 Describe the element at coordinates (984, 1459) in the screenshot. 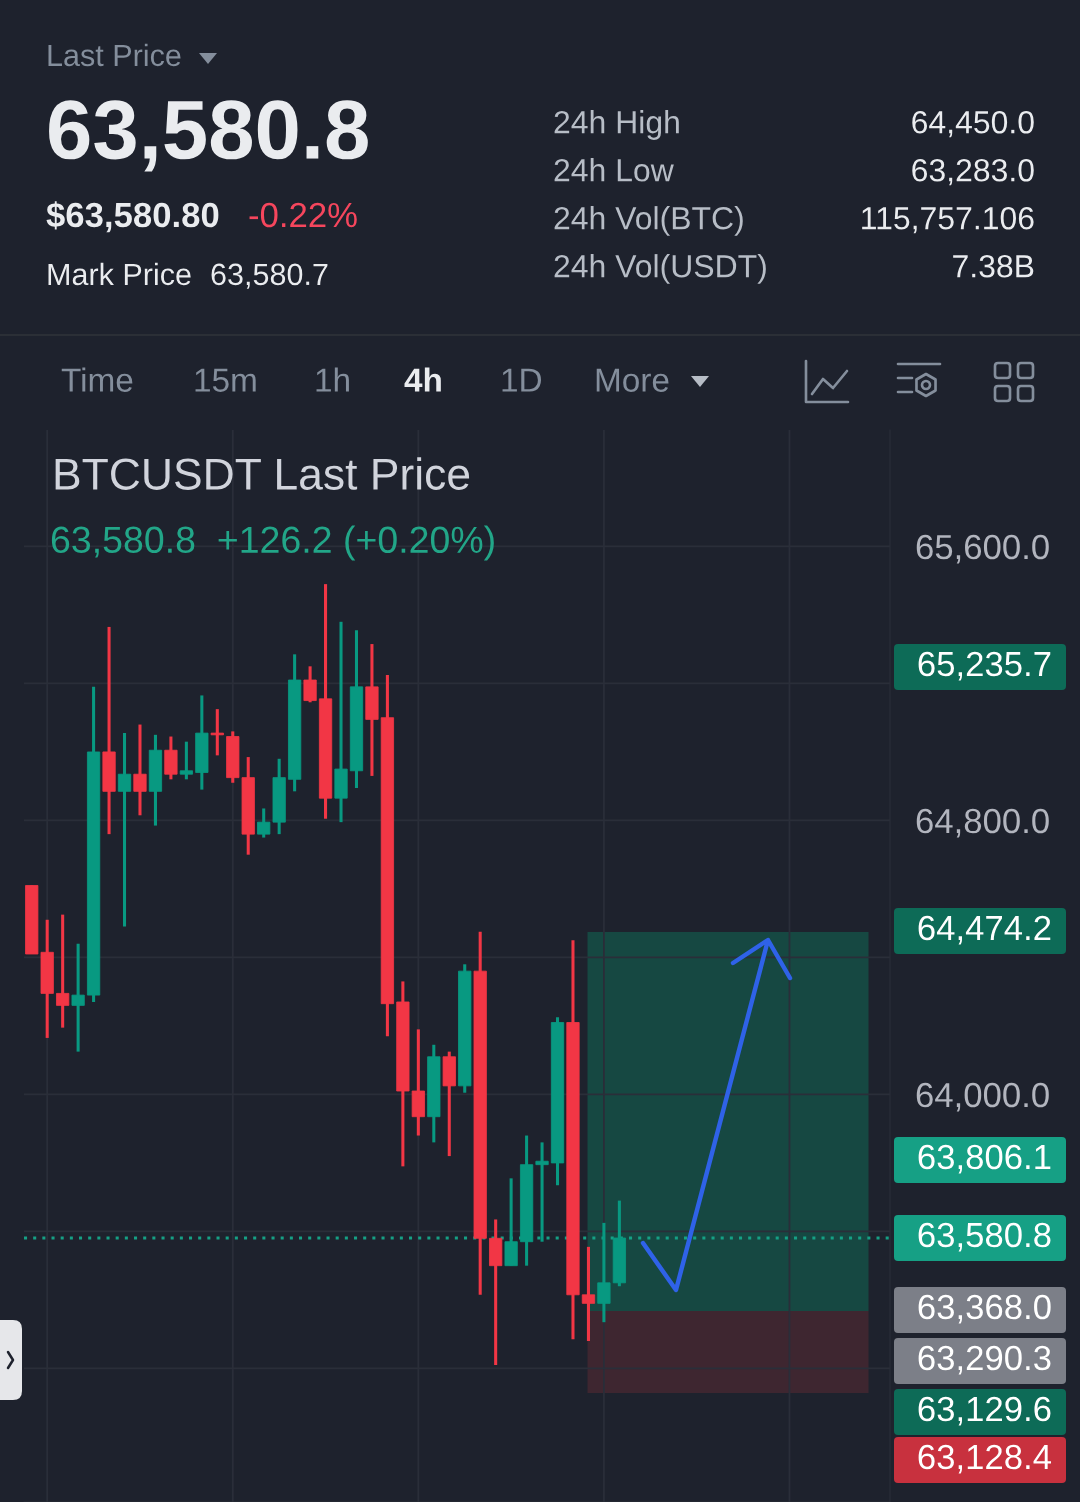

I see `text: 63,128.4` at that location.